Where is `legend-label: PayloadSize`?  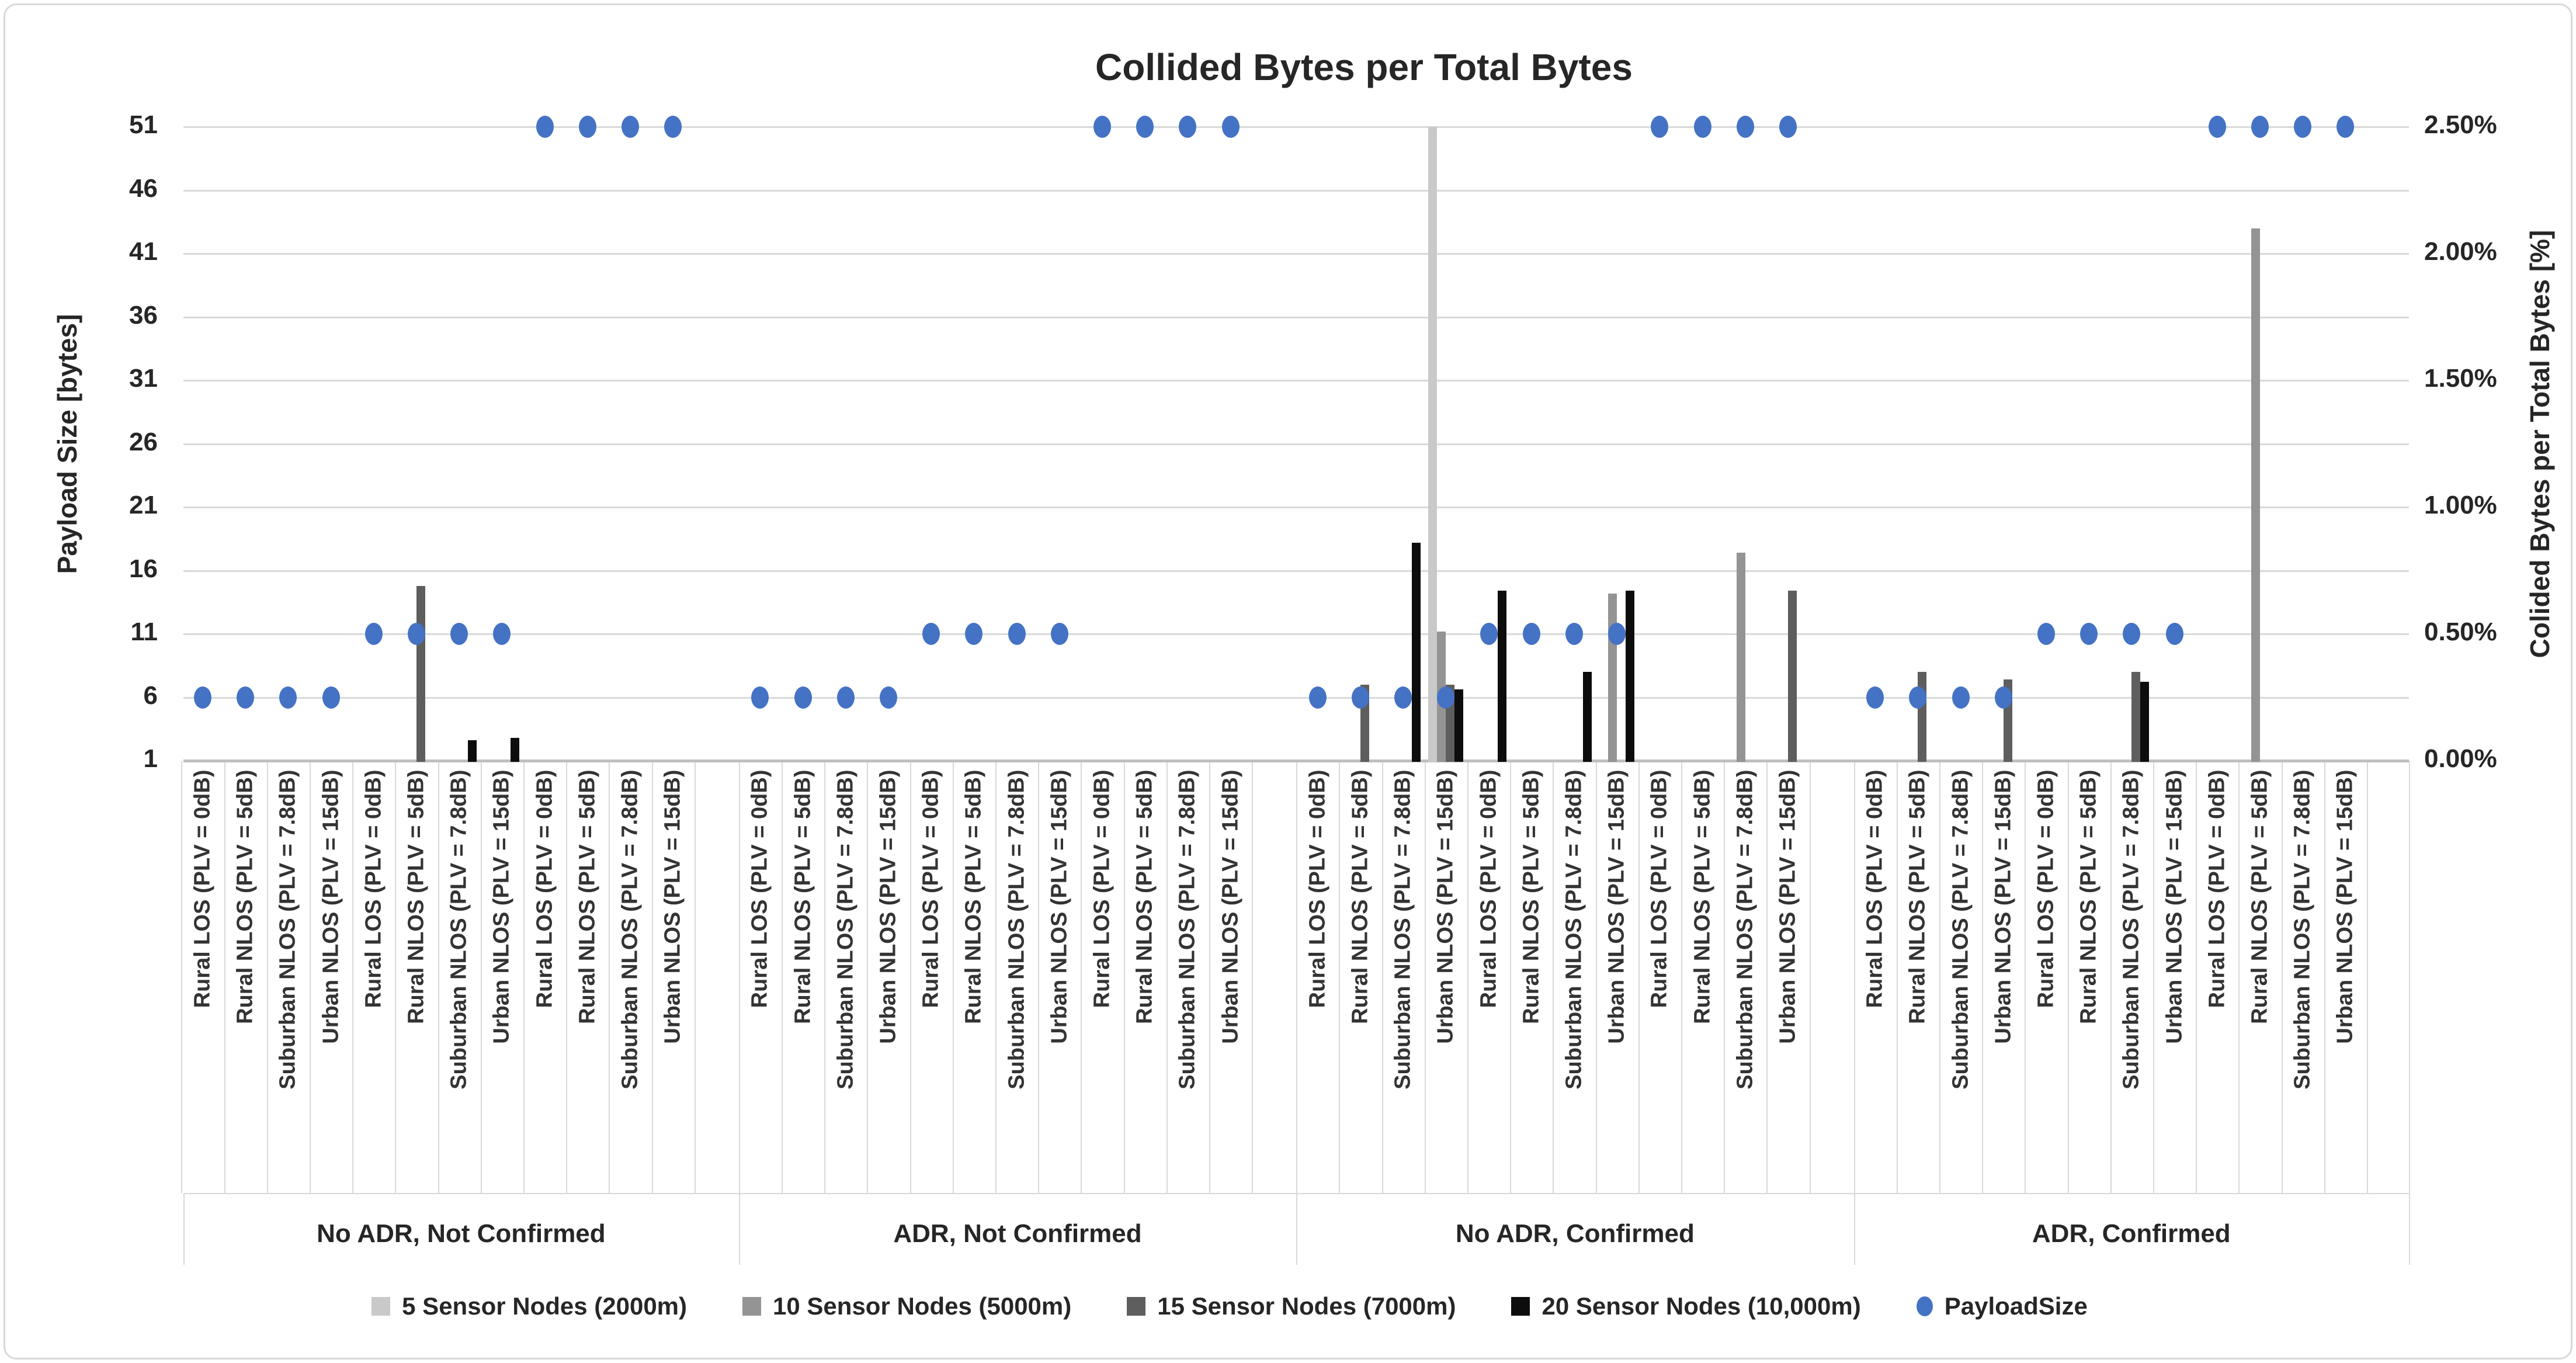
legend-label: PayloadSize is located at coordinates (2016, 1306).